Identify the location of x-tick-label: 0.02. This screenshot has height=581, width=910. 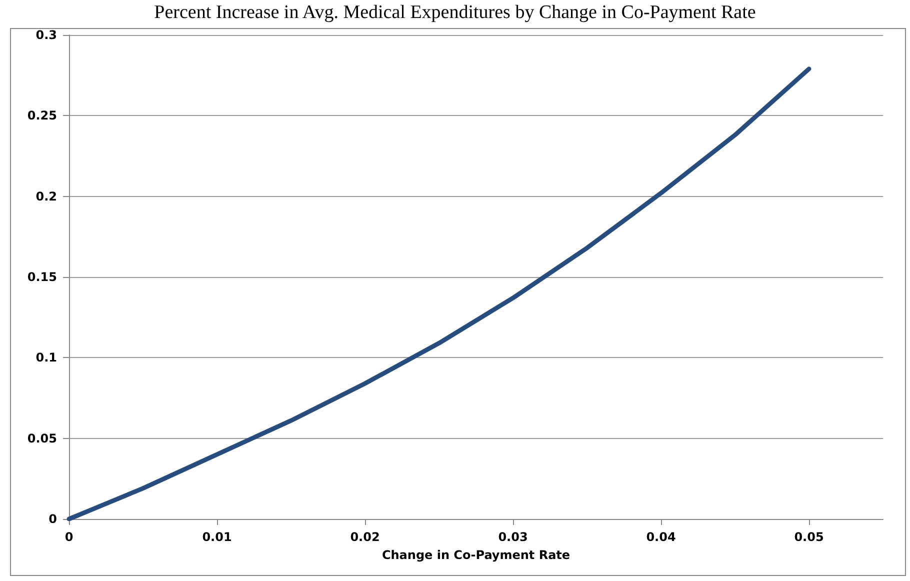
(365, 537).